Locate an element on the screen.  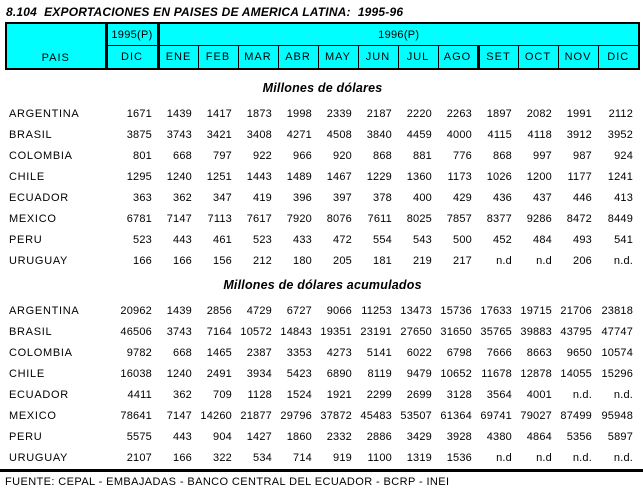
value-cell: 1229 is located at coordinates (379, 176).